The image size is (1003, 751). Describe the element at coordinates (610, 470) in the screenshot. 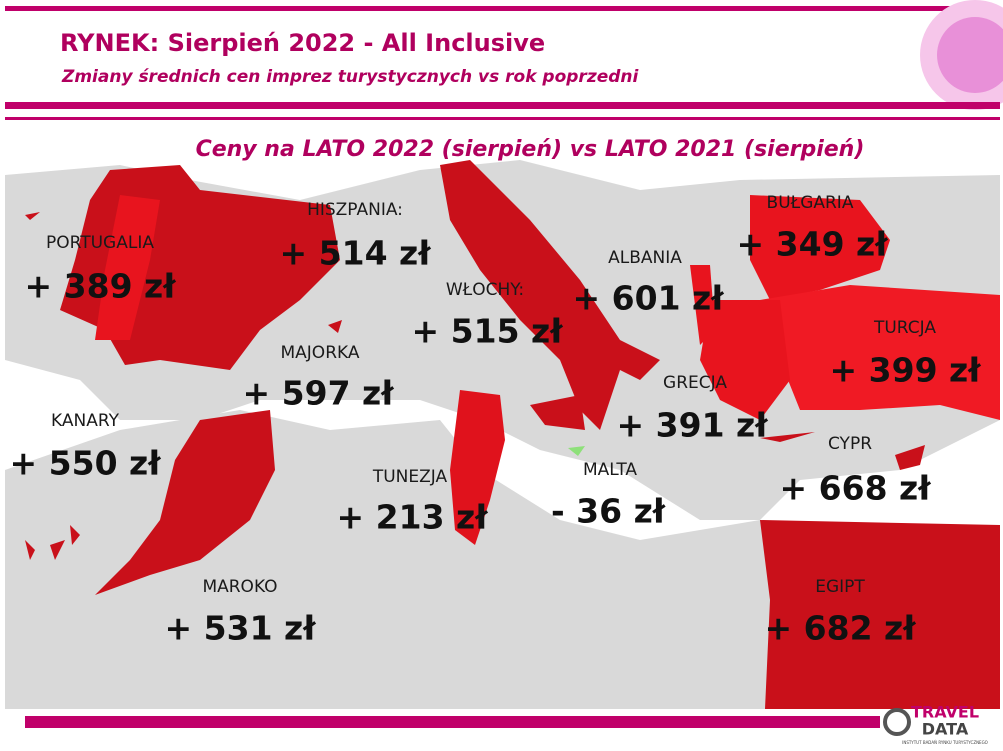

I see `country-name: MALTA` at that location.